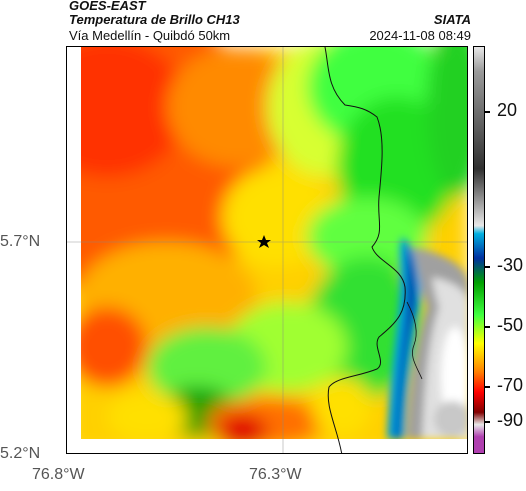 The height and width of the screenshot is (491, 526). I want to click on lon-label-76.8: 76.8°W, so click(58, 474).